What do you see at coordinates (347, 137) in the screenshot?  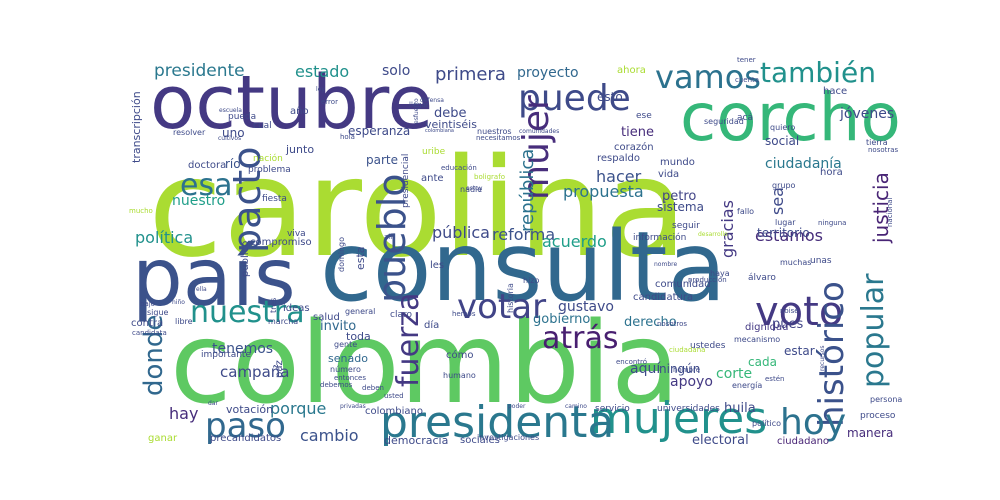 I see `word-hola: hola` at bounding box center [347, 137].